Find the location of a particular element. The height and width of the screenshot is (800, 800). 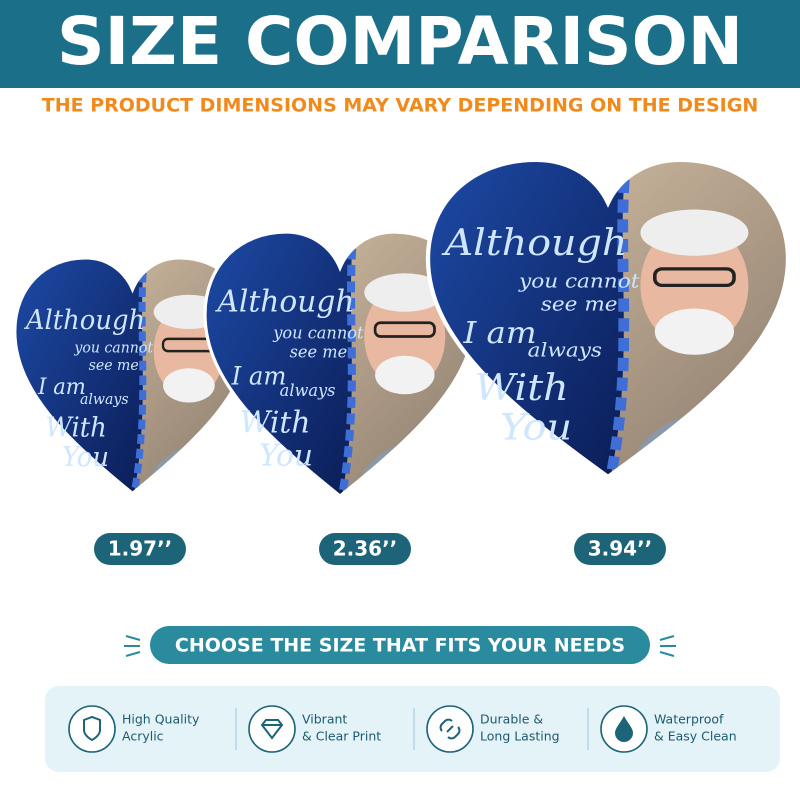

feature-text: Waterproof is located at coordinates (689, 719).